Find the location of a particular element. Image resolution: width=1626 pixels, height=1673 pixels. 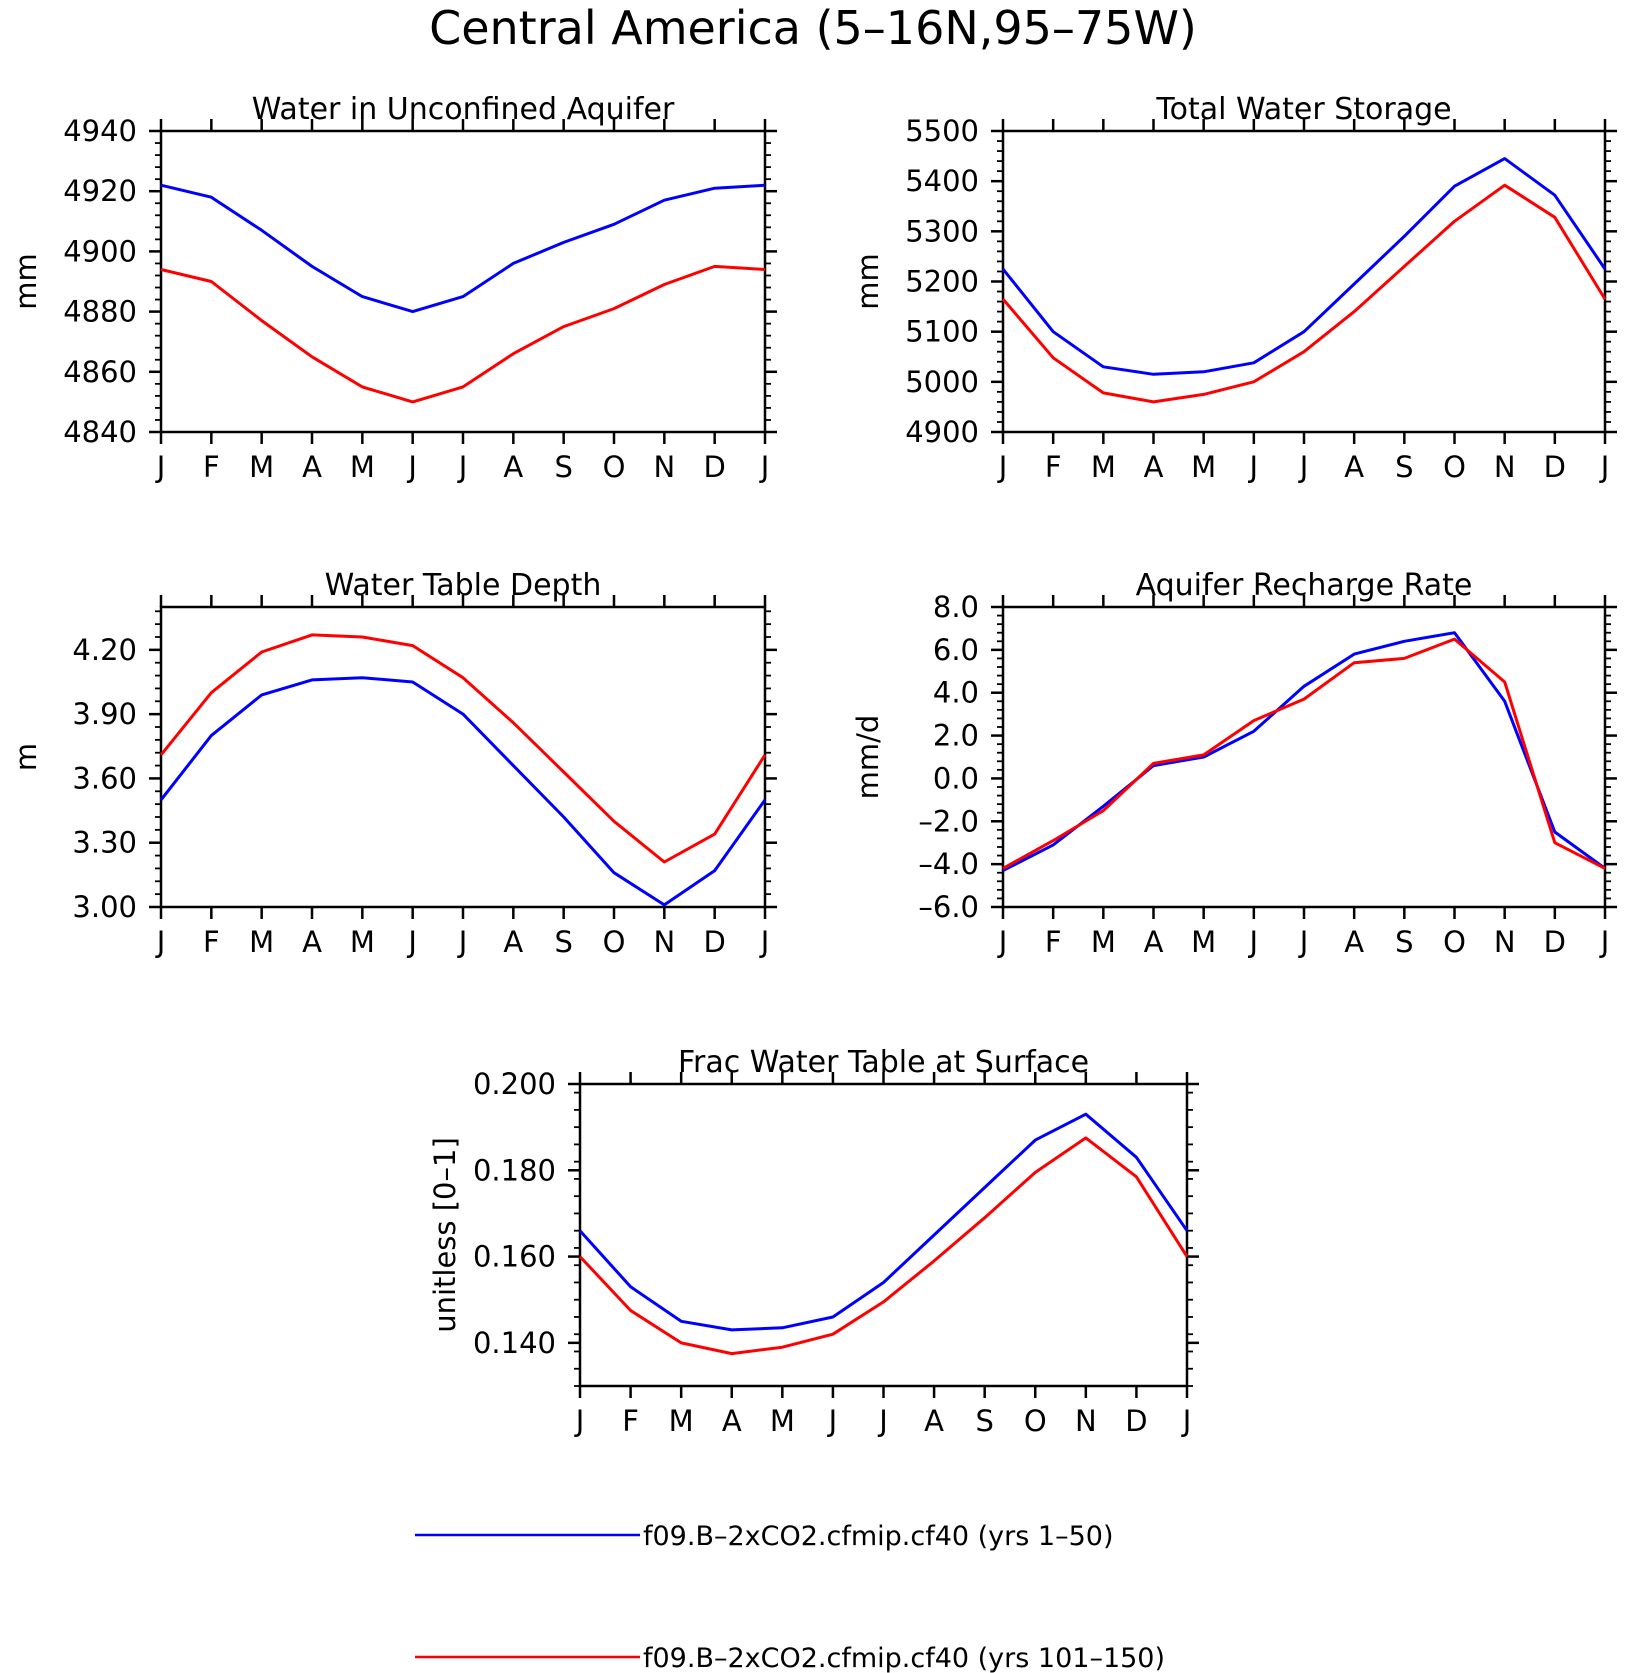

y-tick-label: 5000 is located at coordinates (942, 382).